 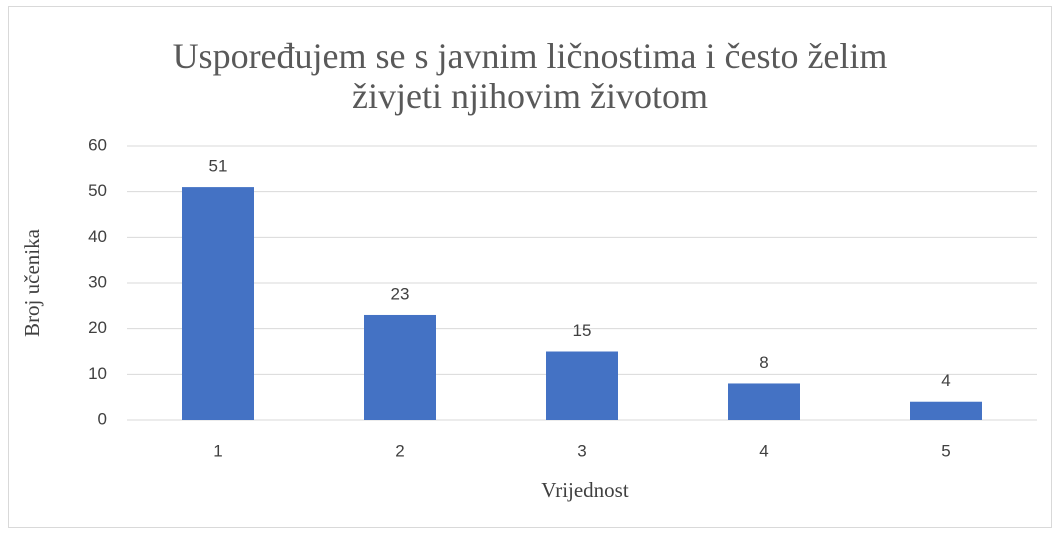 I want to click on y-tick-label: 50, so click(x=97, y=190).